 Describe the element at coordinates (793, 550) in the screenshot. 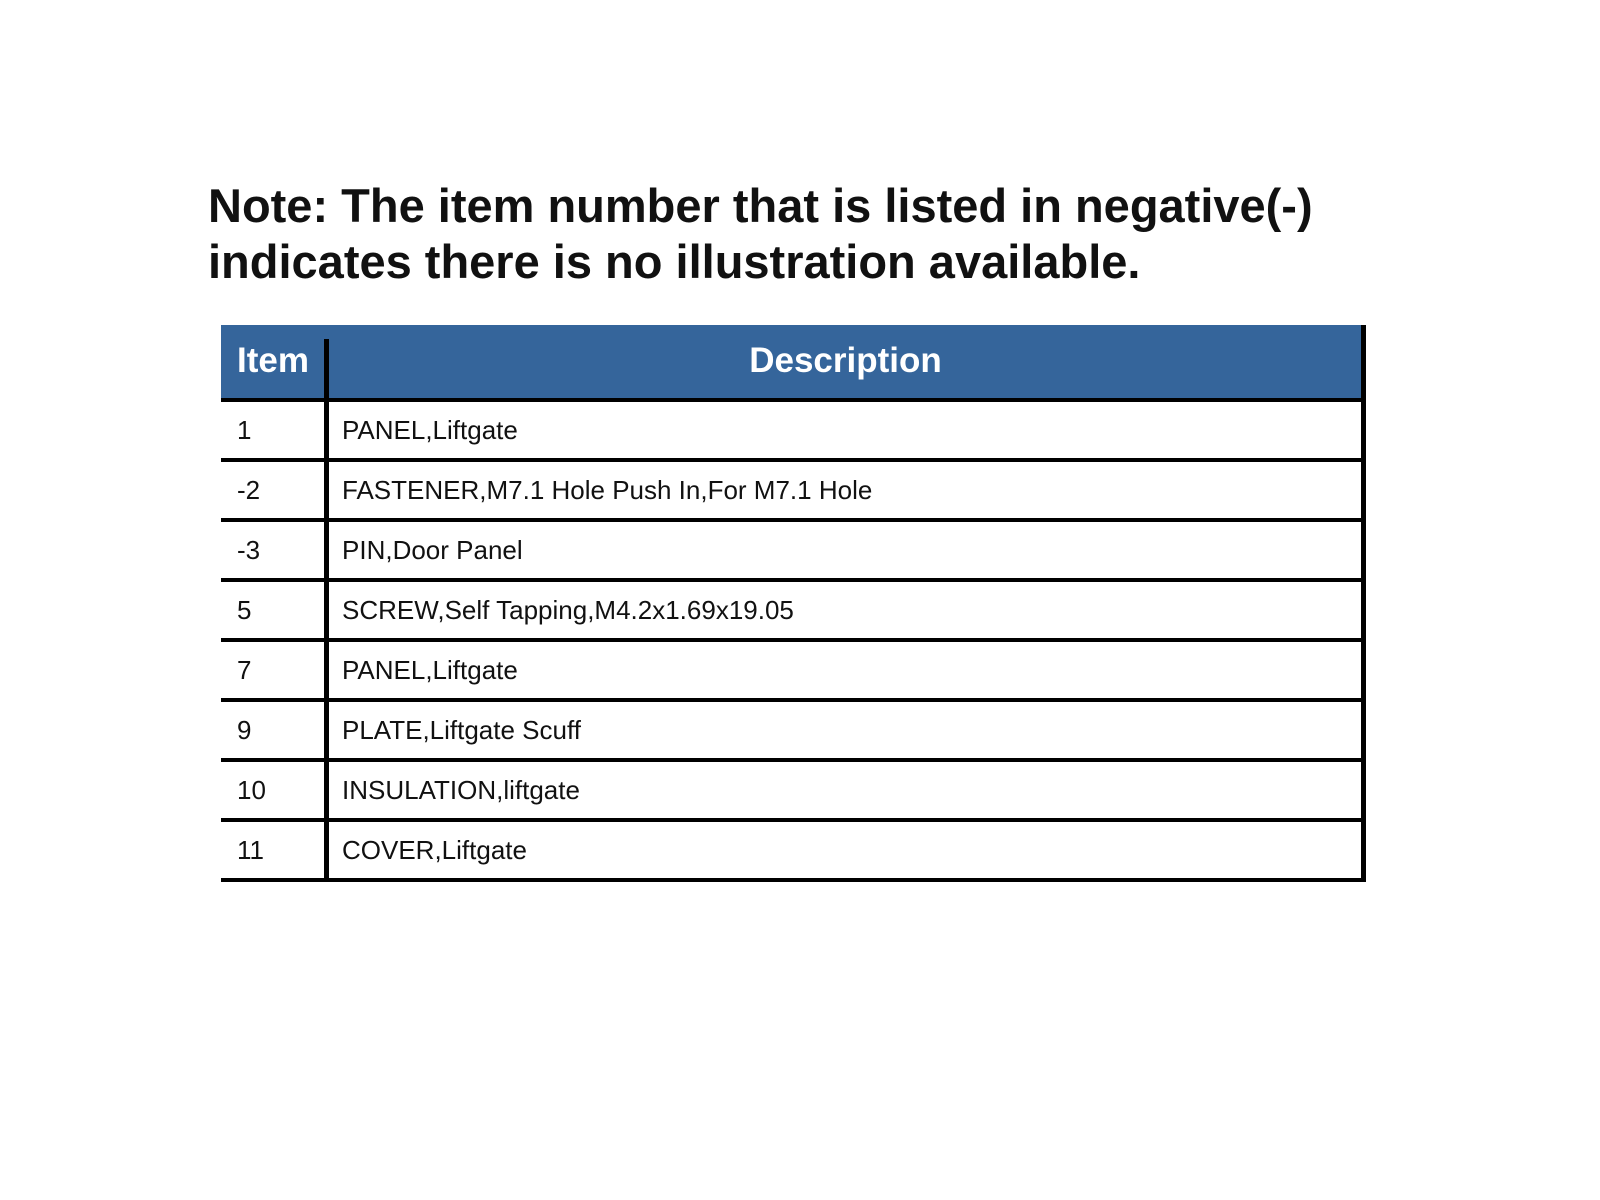

I see `table-row: -3 PIN,Door Panel` at that location.